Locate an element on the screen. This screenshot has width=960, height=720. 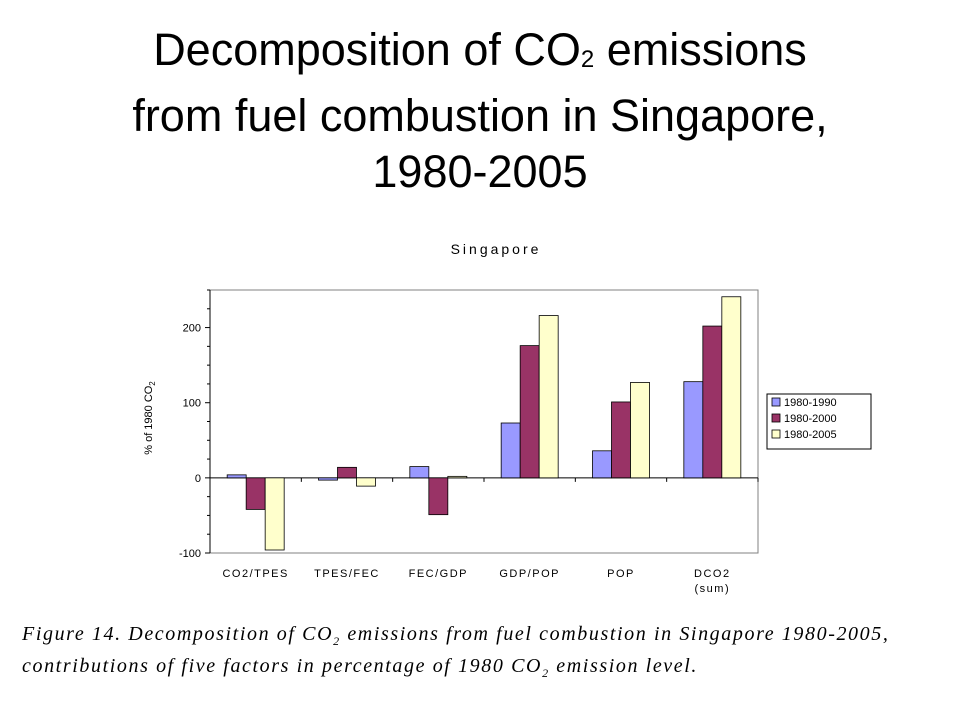
legend-label: 1980-2000 is located at coordinates (810, 419).